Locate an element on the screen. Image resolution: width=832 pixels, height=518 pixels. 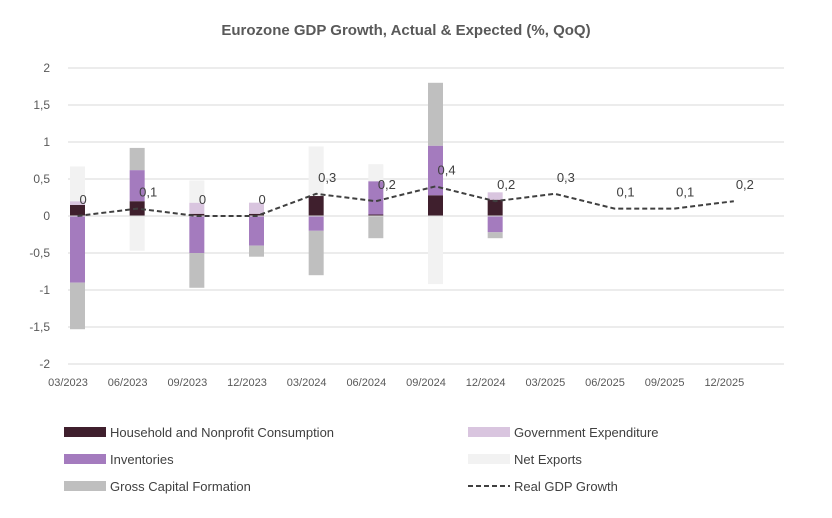
y-tick-label: 2 is located at coordinates (46, 68).